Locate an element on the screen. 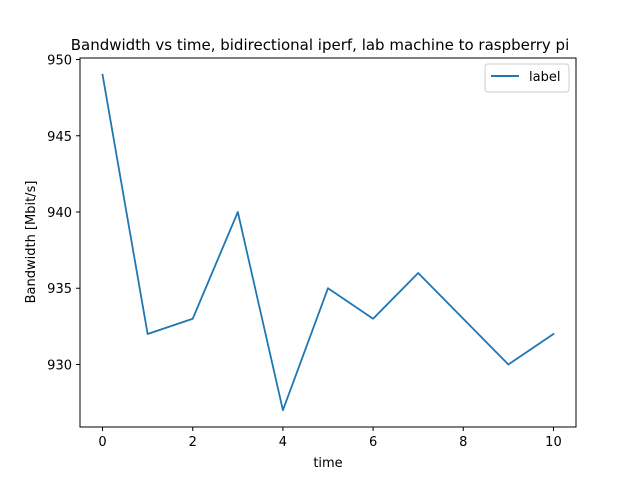  legend: label is located at coordinates (527, 78).